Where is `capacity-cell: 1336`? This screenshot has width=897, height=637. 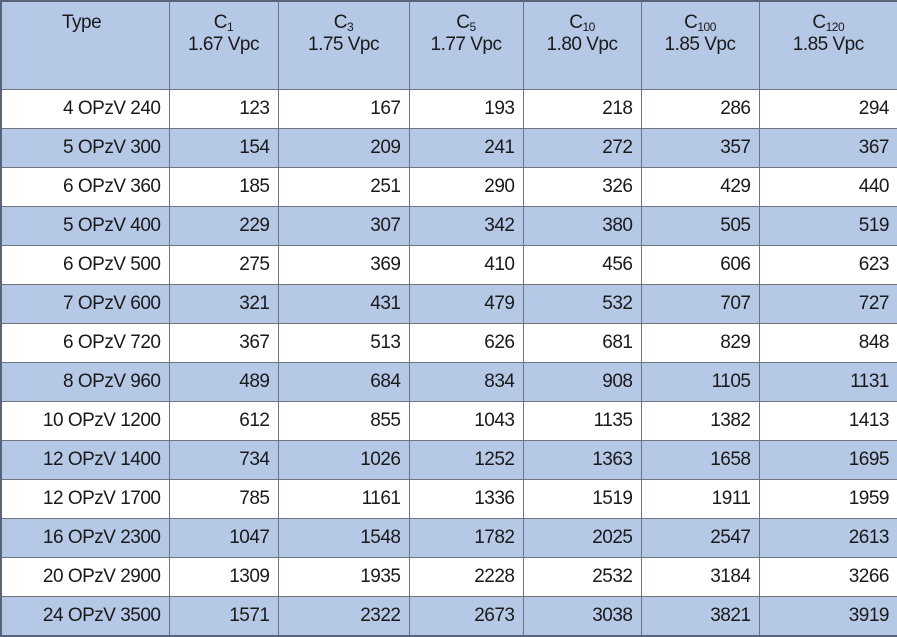
capacity-cell: 1336 is located at coordinates (466, 498).